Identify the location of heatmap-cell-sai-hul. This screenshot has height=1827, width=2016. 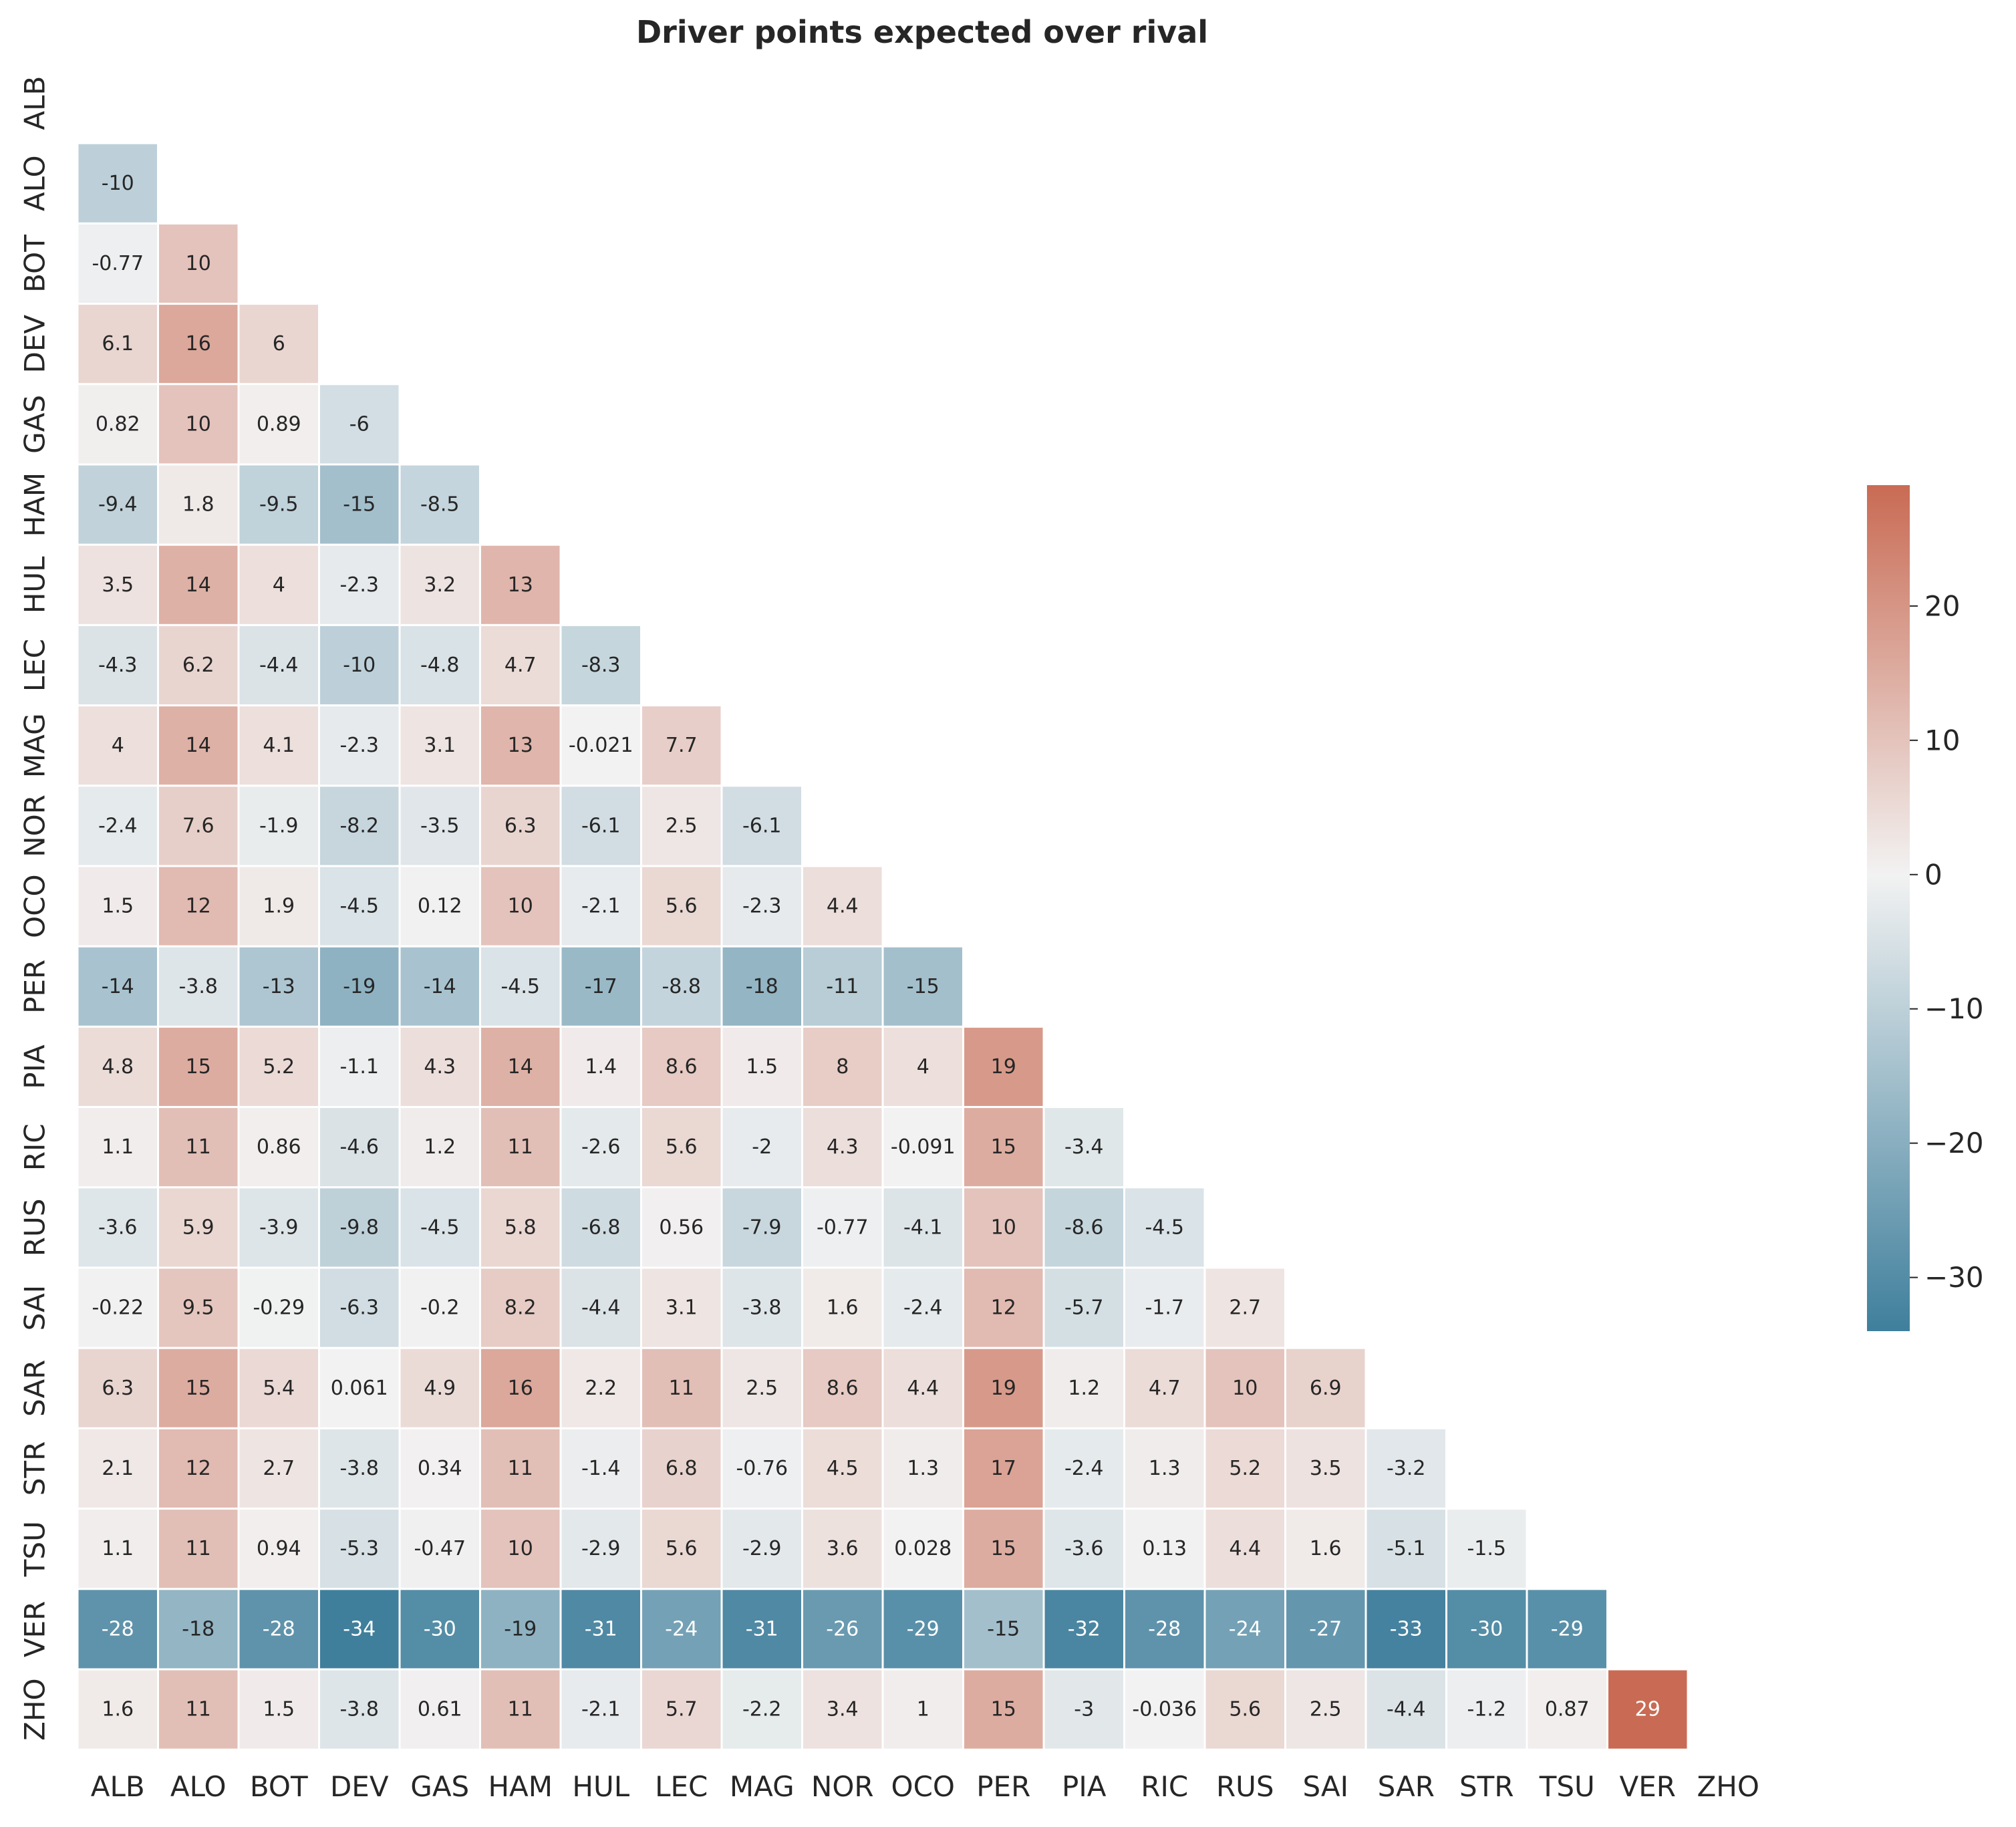
(600, 1307).